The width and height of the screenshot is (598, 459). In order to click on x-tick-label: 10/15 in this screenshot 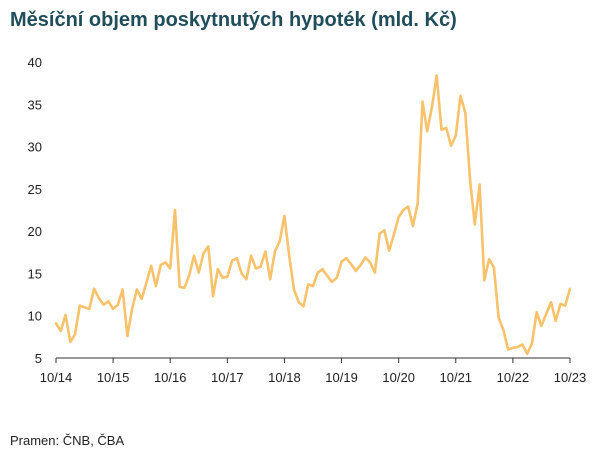, I will do `click(113, 377)`.